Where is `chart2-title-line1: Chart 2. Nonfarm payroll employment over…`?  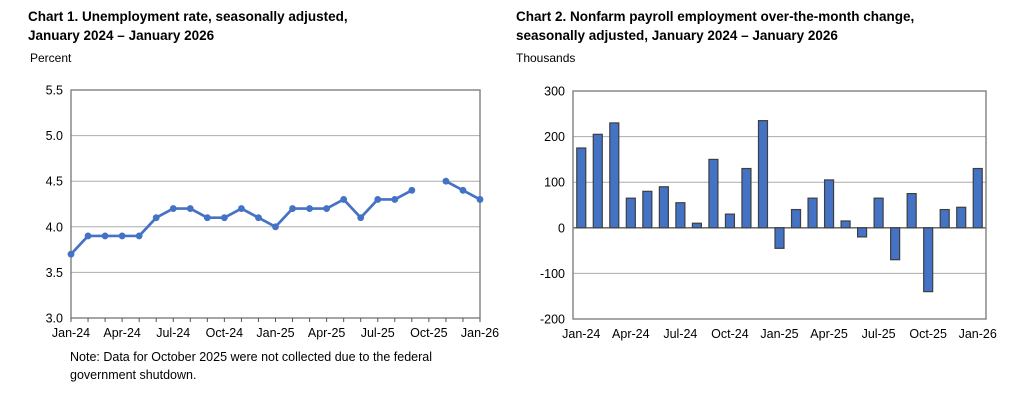 chart2-title-line1: Chart 2. Nonfarm payroll employment over… is located at coordinates (715, 16).